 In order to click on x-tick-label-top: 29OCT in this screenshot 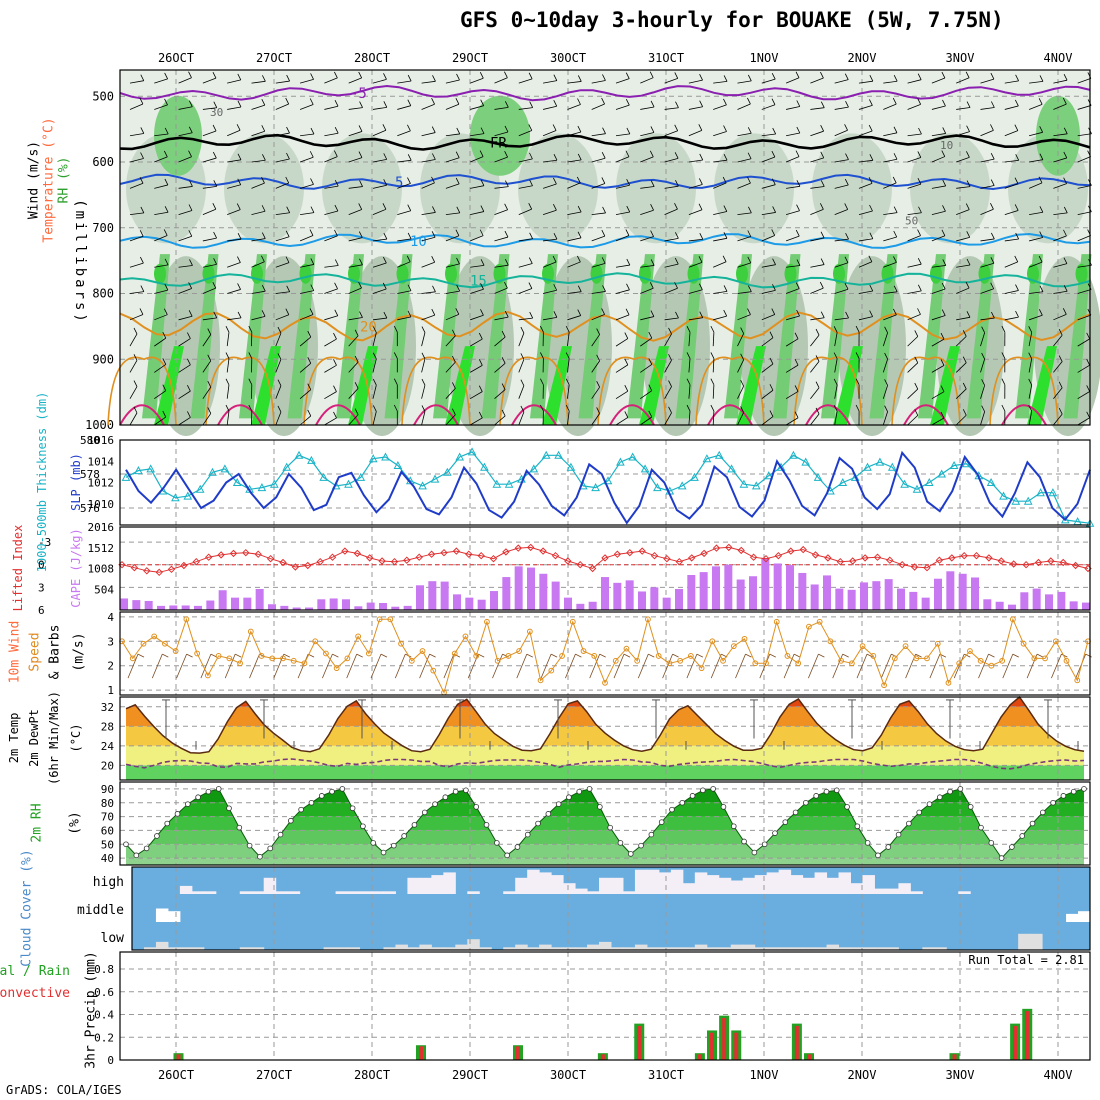, I will do `click(470, 58)`.